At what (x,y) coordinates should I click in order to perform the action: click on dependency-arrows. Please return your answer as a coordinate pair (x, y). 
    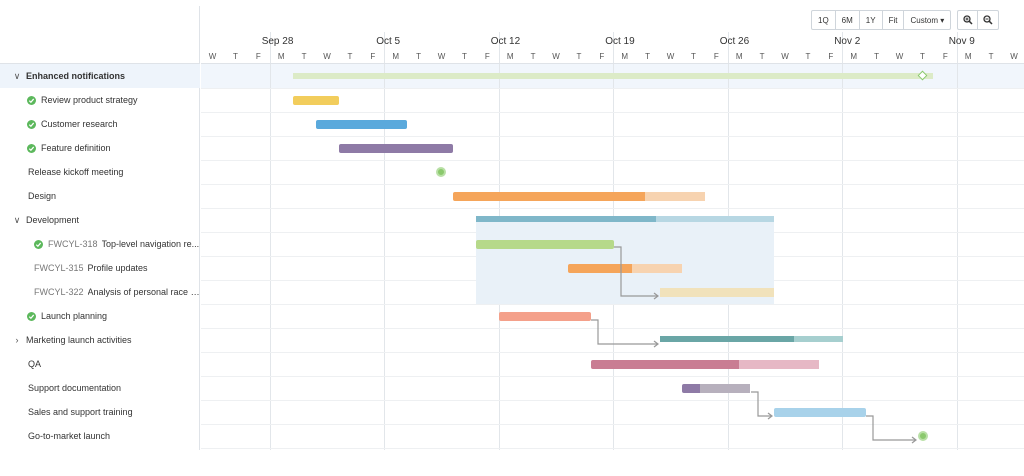
    Looking at the image, I should click on (754, 345).